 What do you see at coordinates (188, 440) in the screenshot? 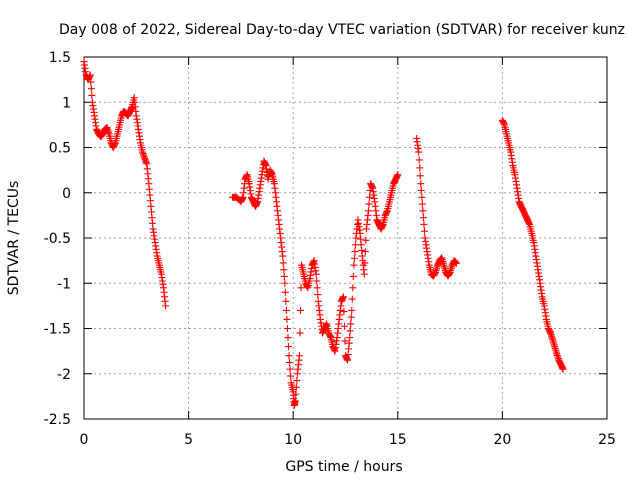
I see `x-tick-label: 5` at bounding box center [188, 440].